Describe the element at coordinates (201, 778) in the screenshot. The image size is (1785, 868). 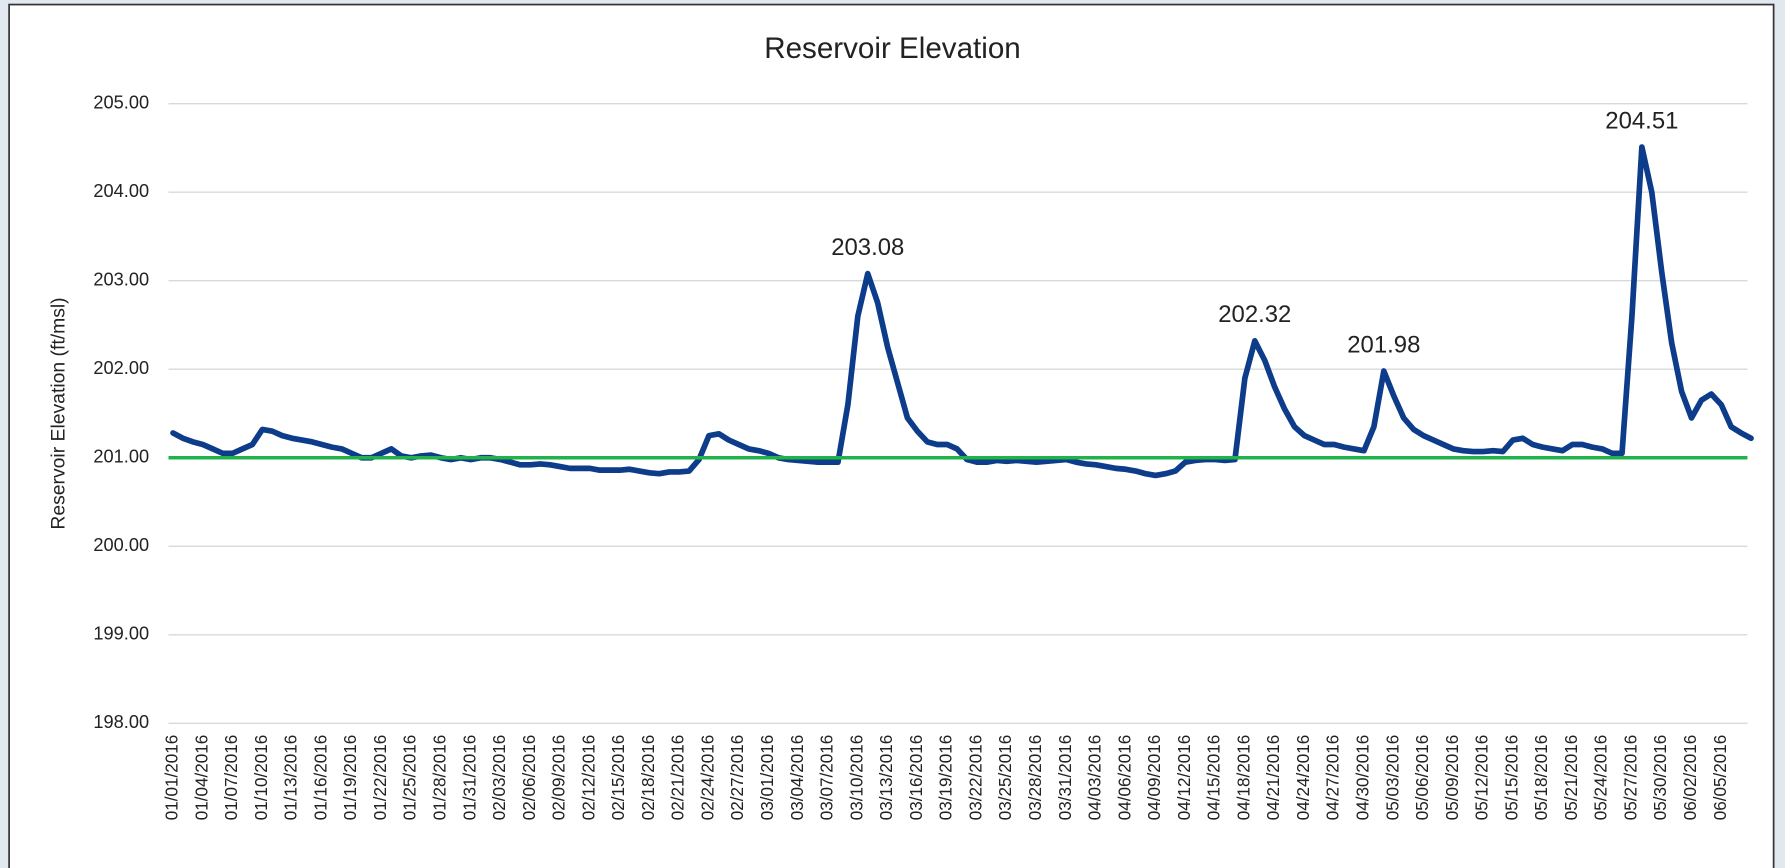
I see `x-tick-label: 01/04/2016` at that location.